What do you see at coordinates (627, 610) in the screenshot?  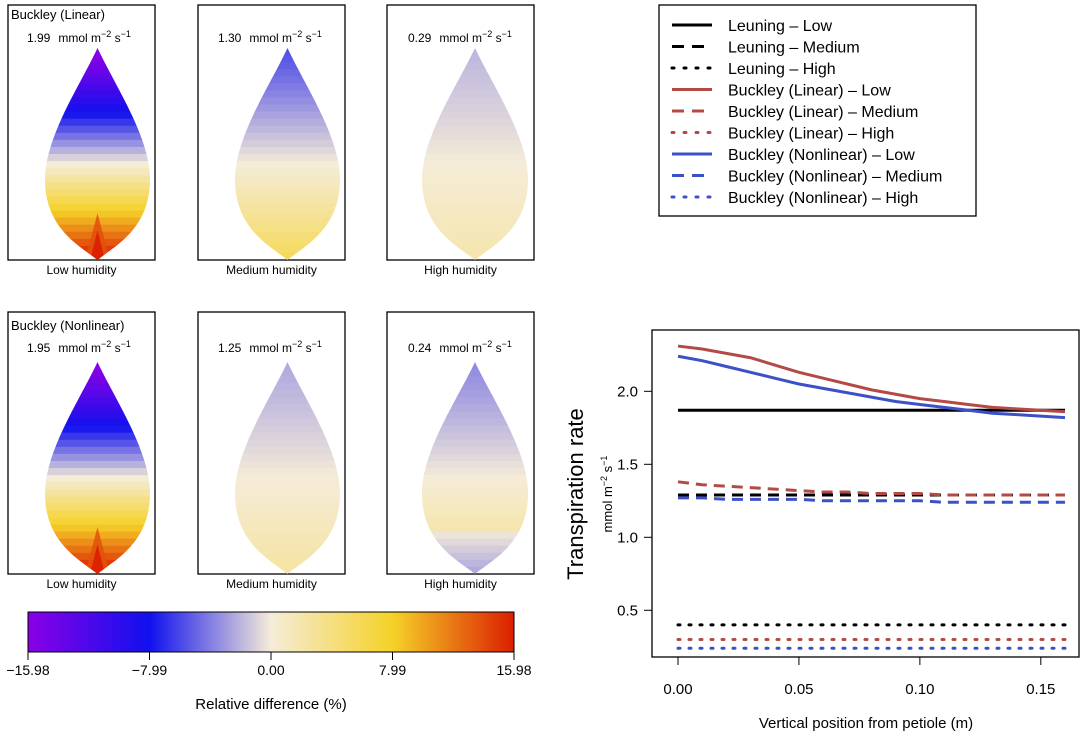 I see `y-tick-label: 0.5` at bounding box center [627, 610].